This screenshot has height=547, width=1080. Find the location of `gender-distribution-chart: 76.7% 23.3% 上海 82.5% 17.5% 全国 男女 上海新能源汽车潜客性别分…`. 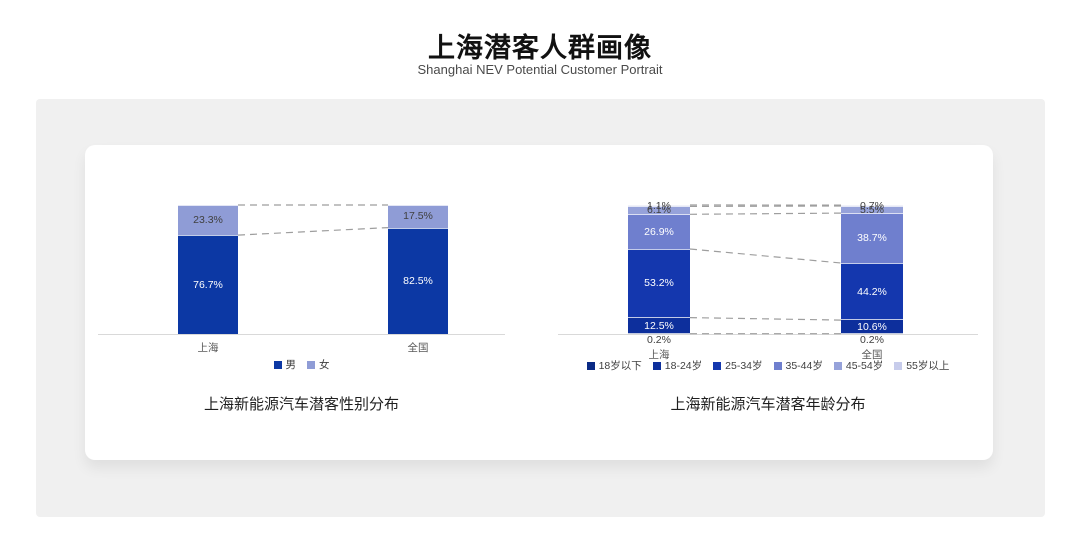

gender-distribution-chart: 76.7% 23.3% 上海 82.5% 17.5% 全国 男女 上海新能源汽车潜客性别分… is located at coordinates (301, 308).